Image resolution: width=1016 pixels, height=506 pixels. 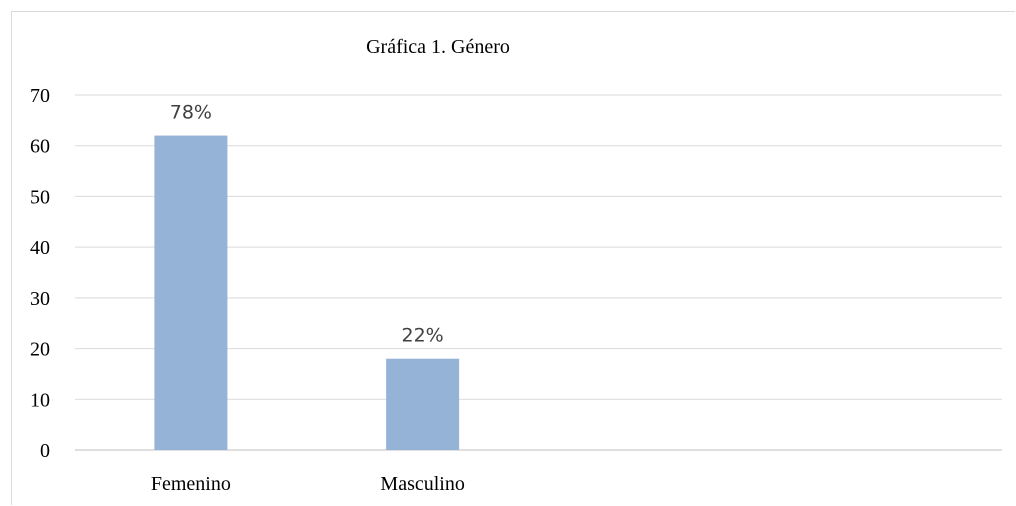 What do you see at coordinates (191, 293) in the screenshot?
I see `bar-femenino` at bounding box center [191, 293].